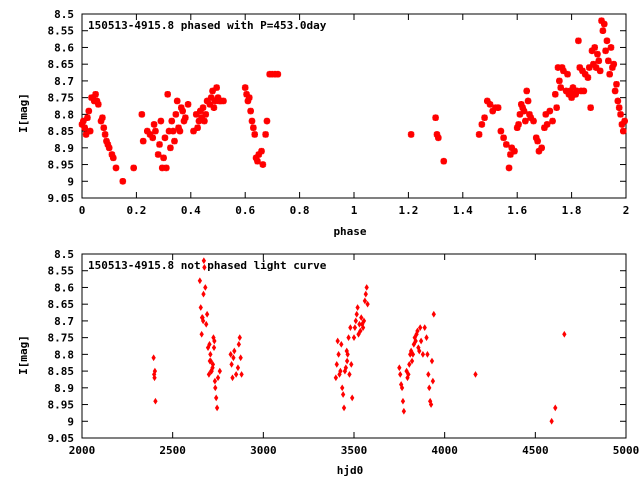  Describe the element at coordinates (64, 114) in the screenshot. I see `phased-y-tick-label: 8.8` at that location.